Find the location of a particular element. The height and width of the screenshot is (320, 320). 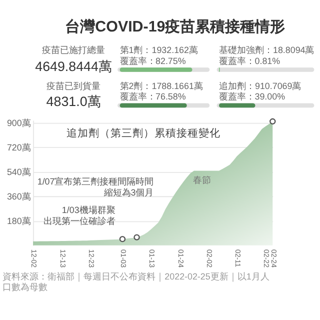

text: 疫苗已施打總量 is located at coordinates (73, 50).